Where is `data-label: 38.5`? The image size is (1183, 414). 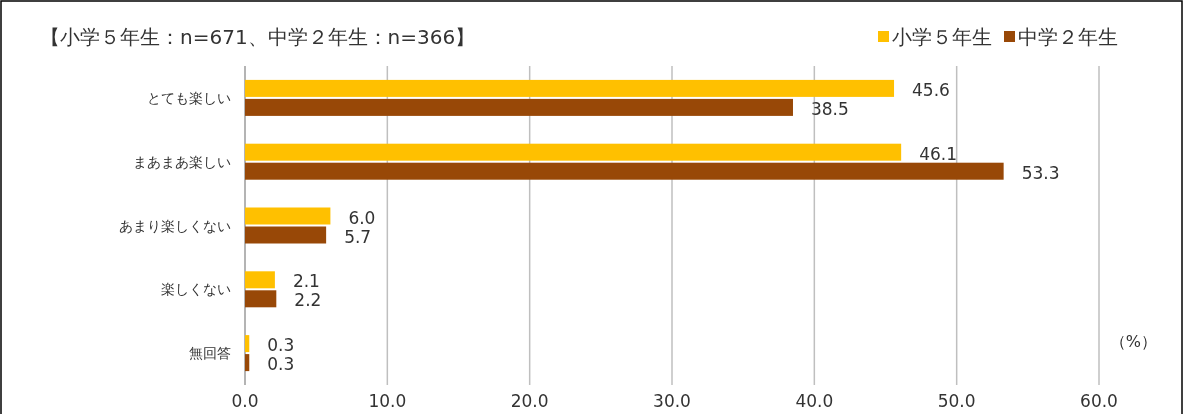
data-label: 38.5 is located at coordinates (829, 108).